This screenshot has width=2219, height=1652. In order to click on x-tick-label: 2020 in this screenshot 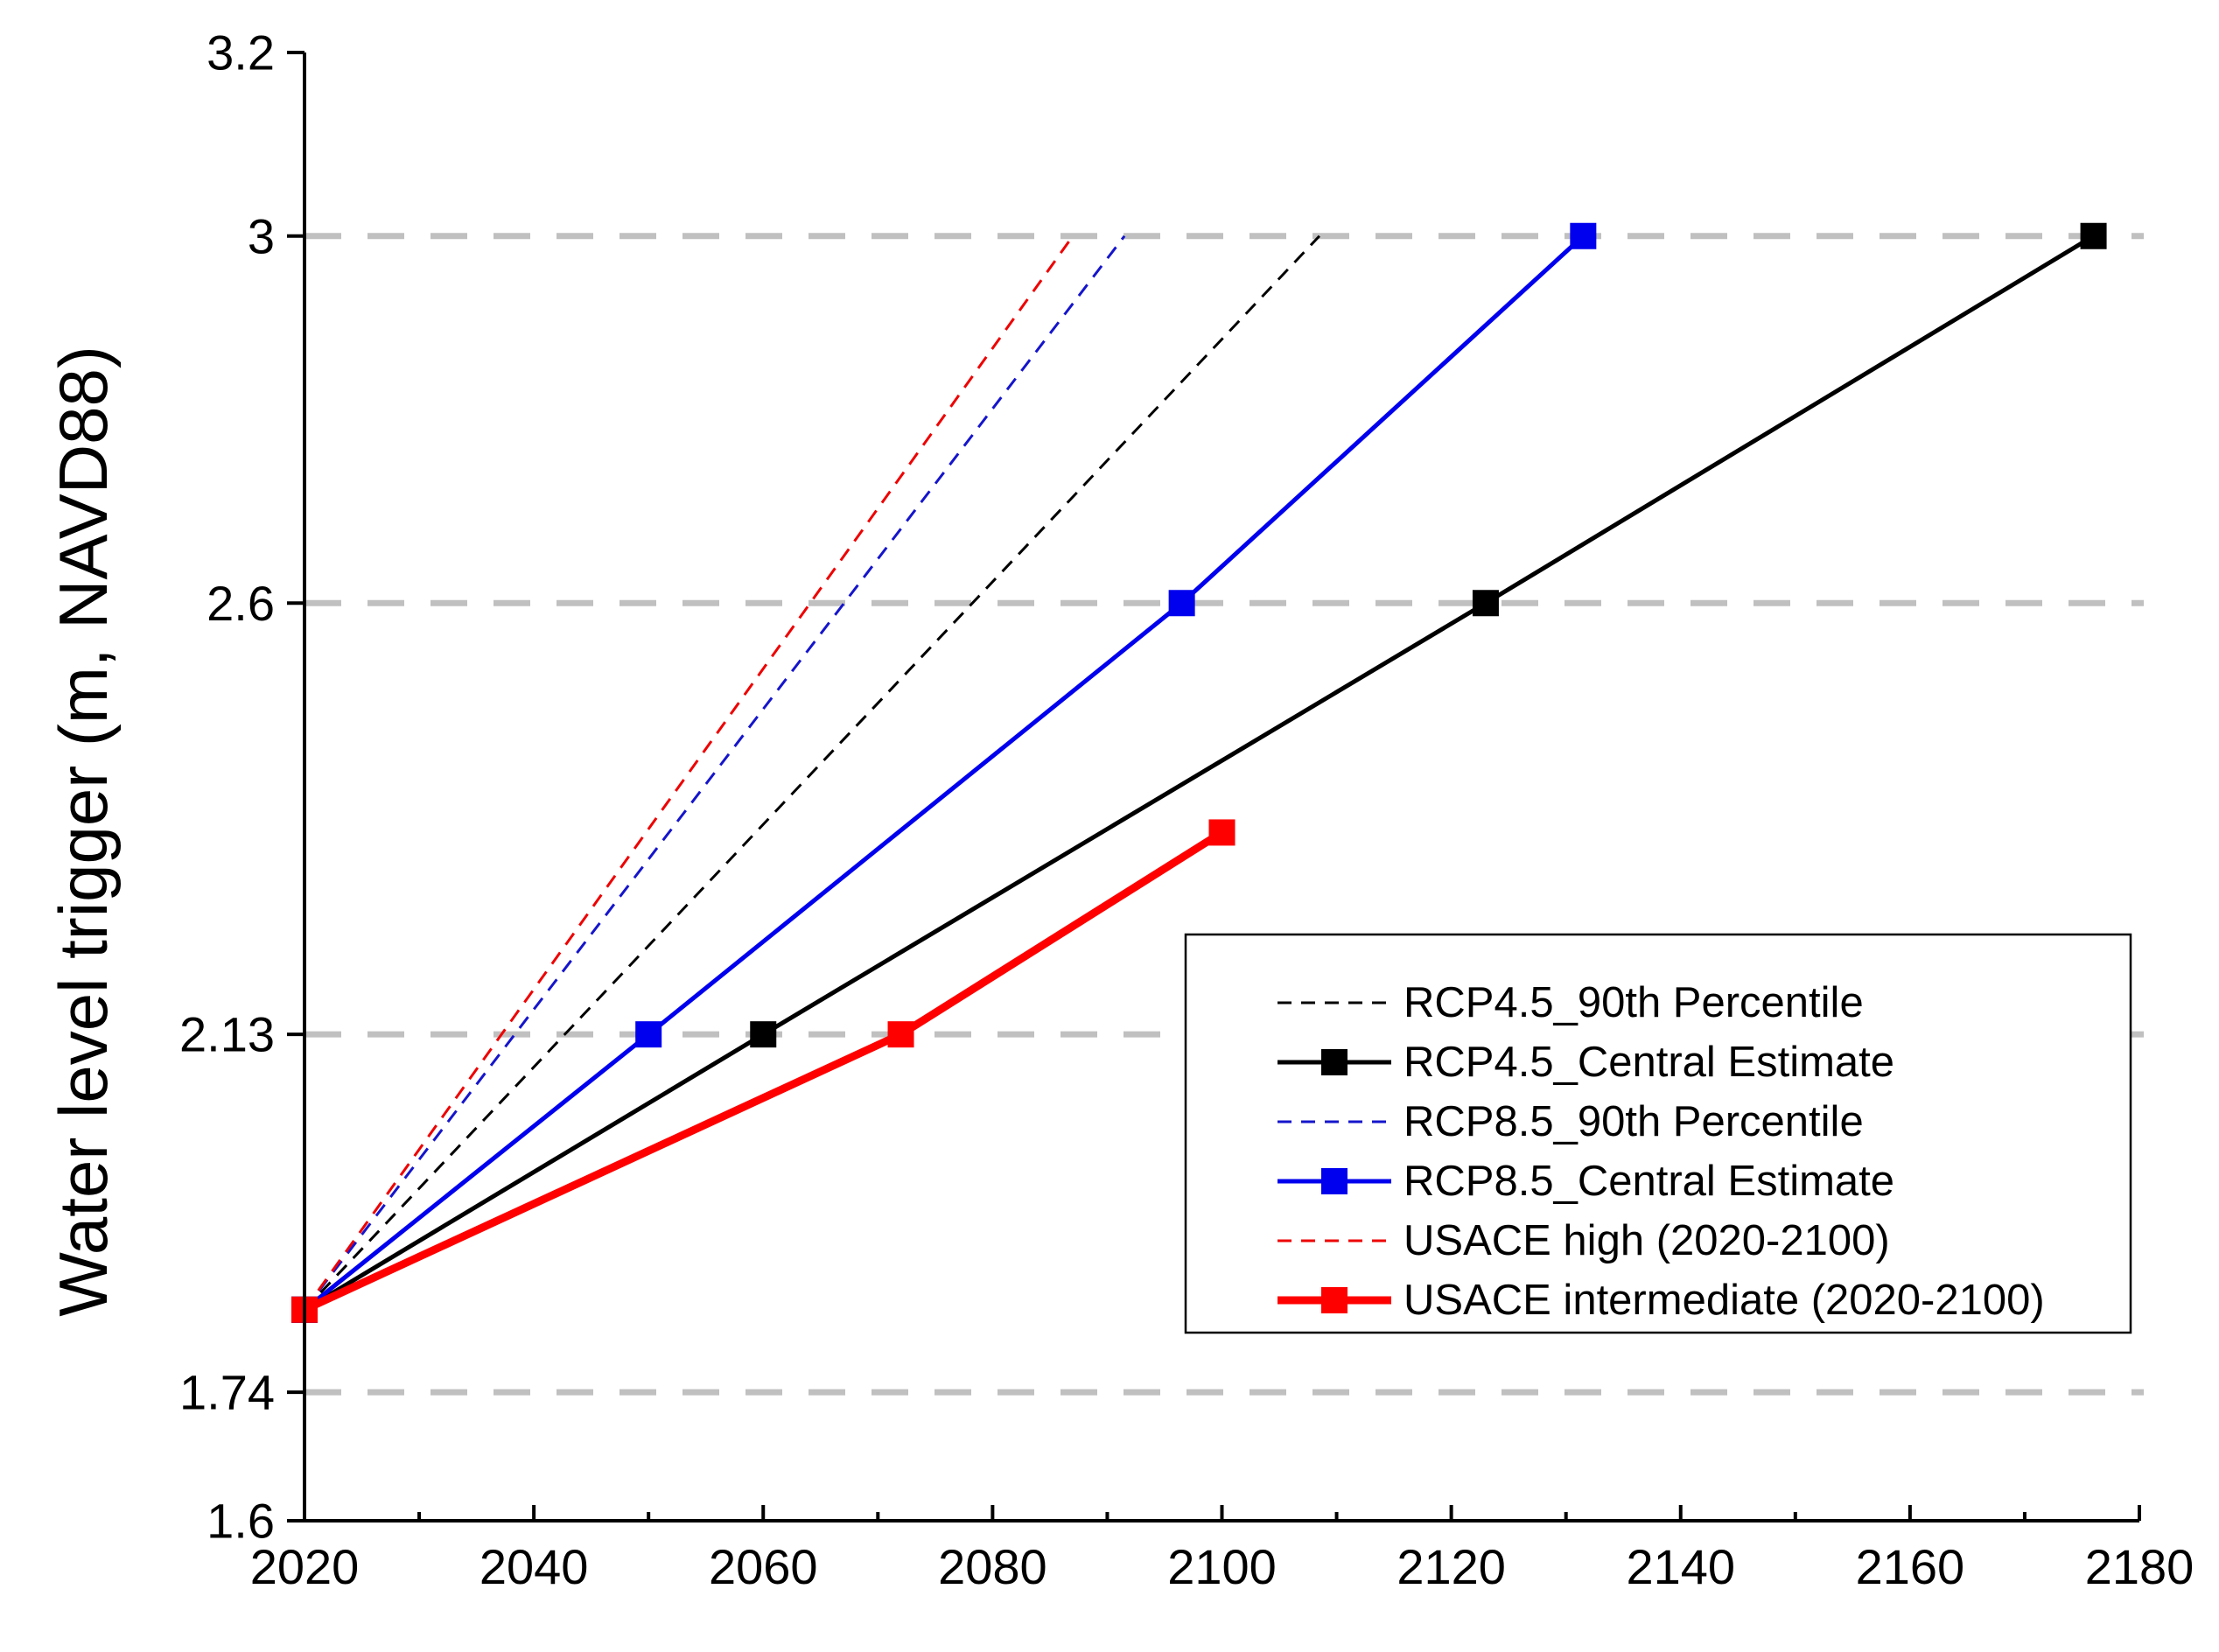, I will do `click(305, 1566)`.